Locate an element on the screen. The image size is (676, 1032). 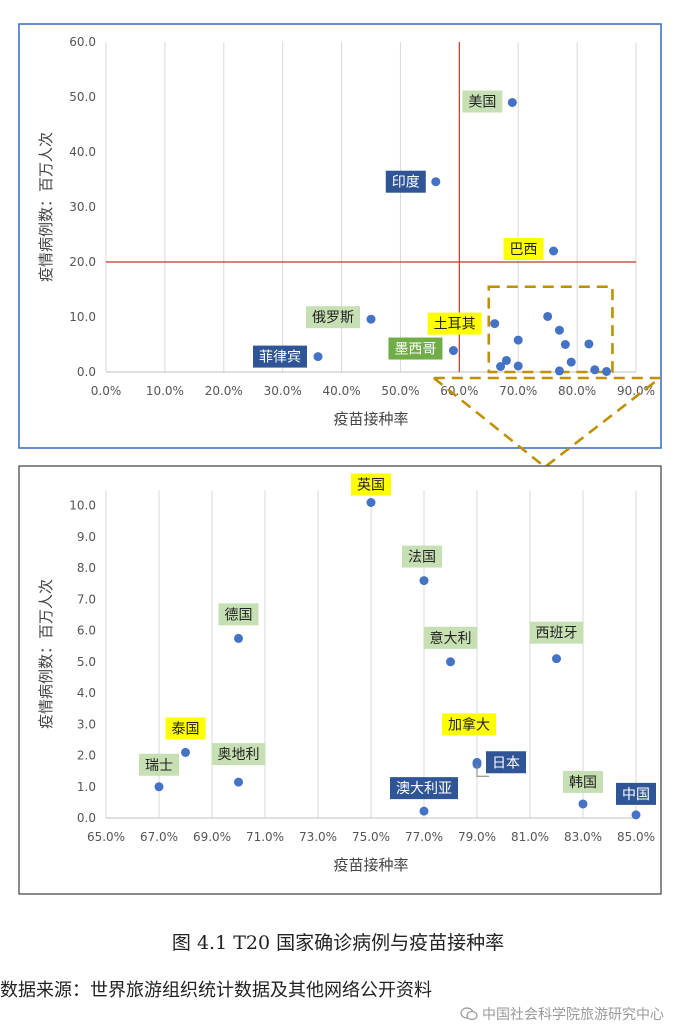
figure-caption: 图 4.1 T20 国家确诊病例与疫苗接种率 is located at coordinates (338, 943).